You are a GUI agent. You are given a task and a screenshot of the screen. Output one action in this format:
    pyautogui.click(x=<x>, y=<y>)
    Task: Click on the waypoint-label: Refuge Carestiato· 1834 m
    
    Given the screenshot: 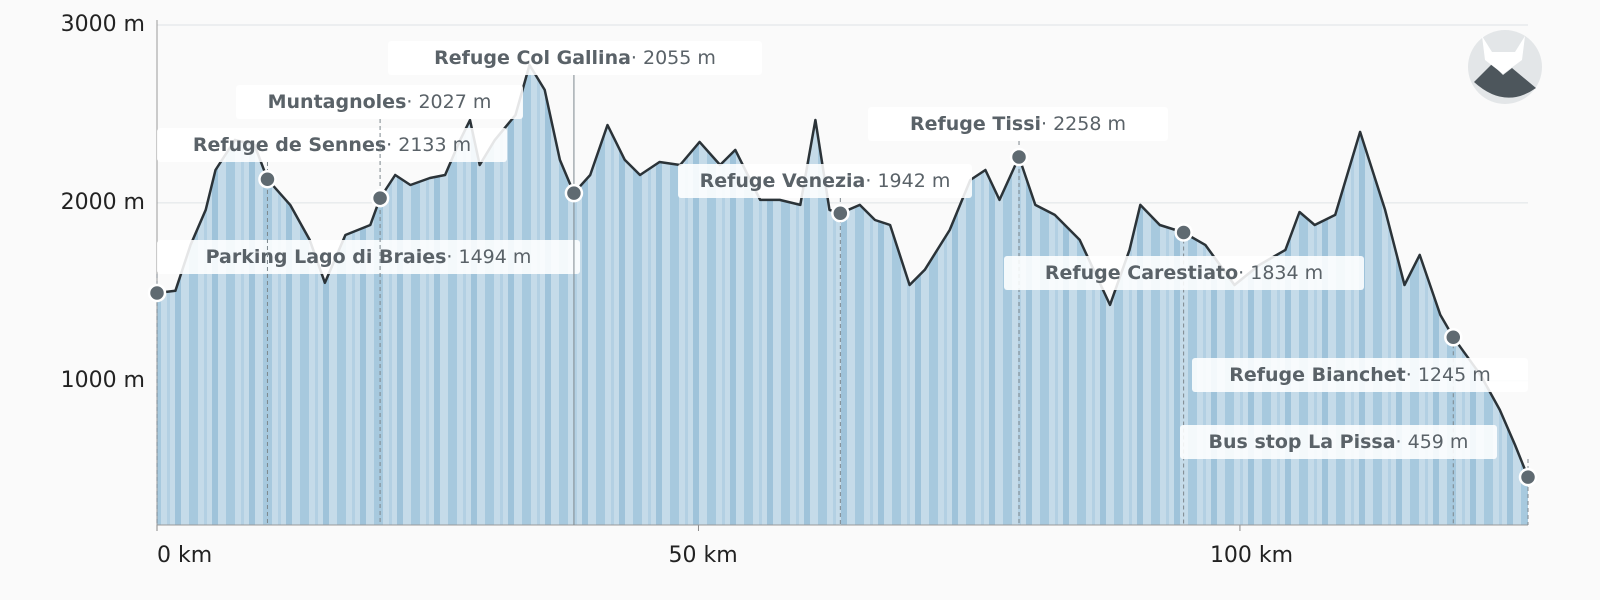 What is the action you would take?
    pyautogui.click(x=1184, y=273)
    